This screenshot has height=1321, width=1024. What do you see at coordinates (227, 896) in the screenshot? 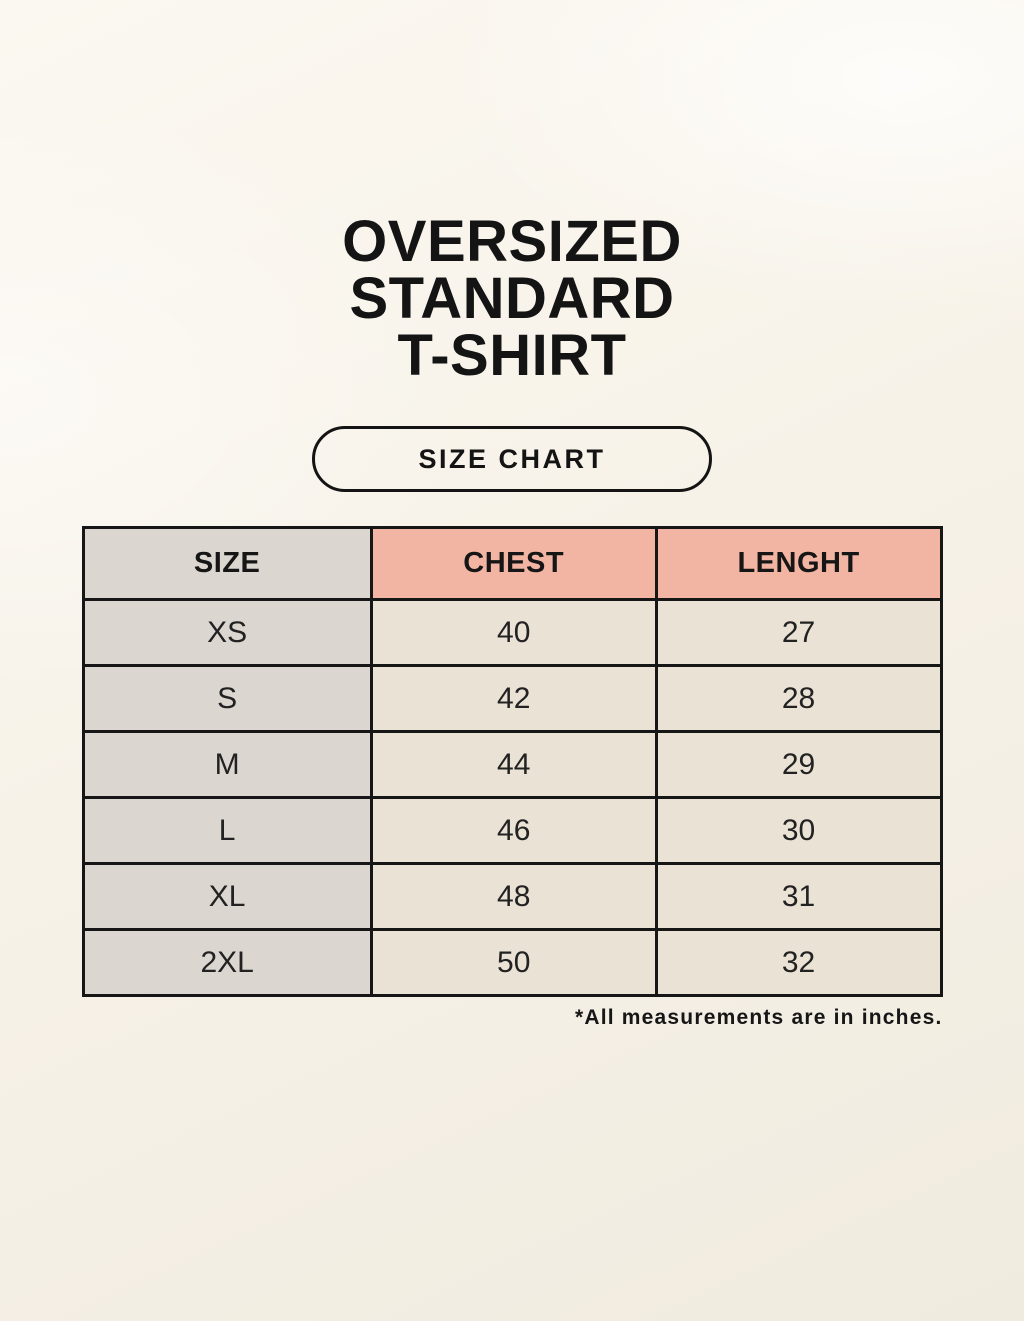
I see `size-label: XL` at bounding box center [227, 896].